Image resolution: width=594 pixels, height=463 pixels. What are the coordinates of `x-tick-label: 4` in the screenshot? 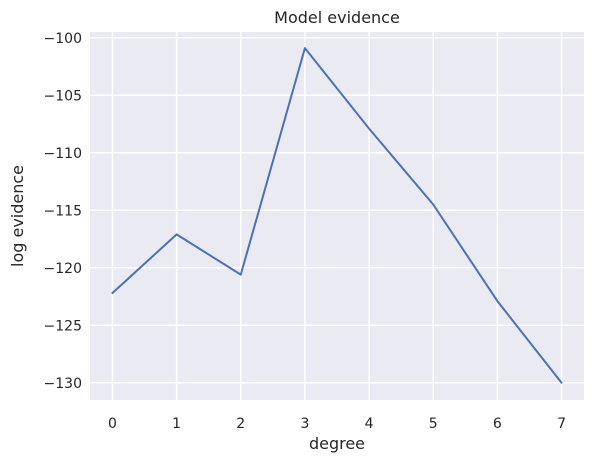 It's located at (369, 424).